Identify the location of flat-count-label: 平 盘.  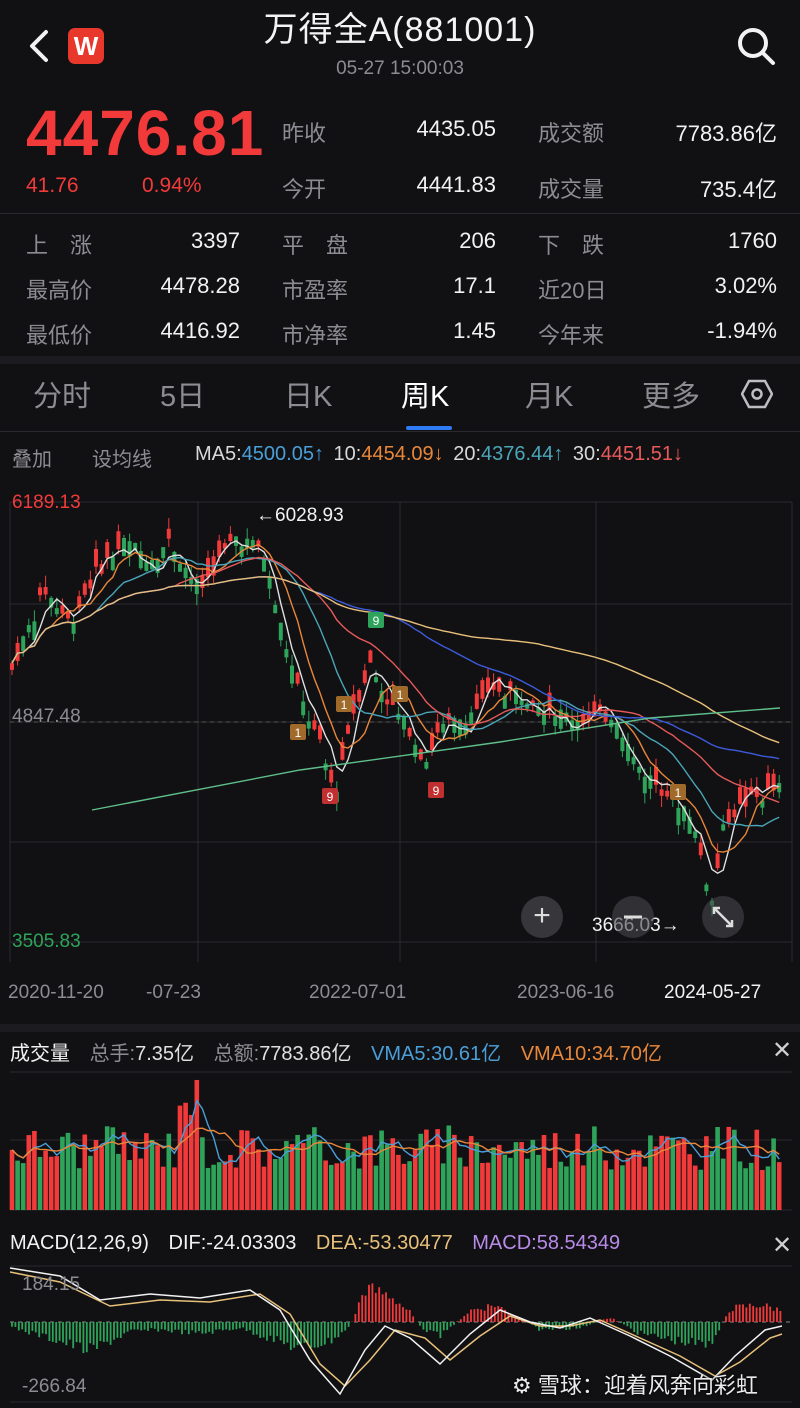
(315, 245).